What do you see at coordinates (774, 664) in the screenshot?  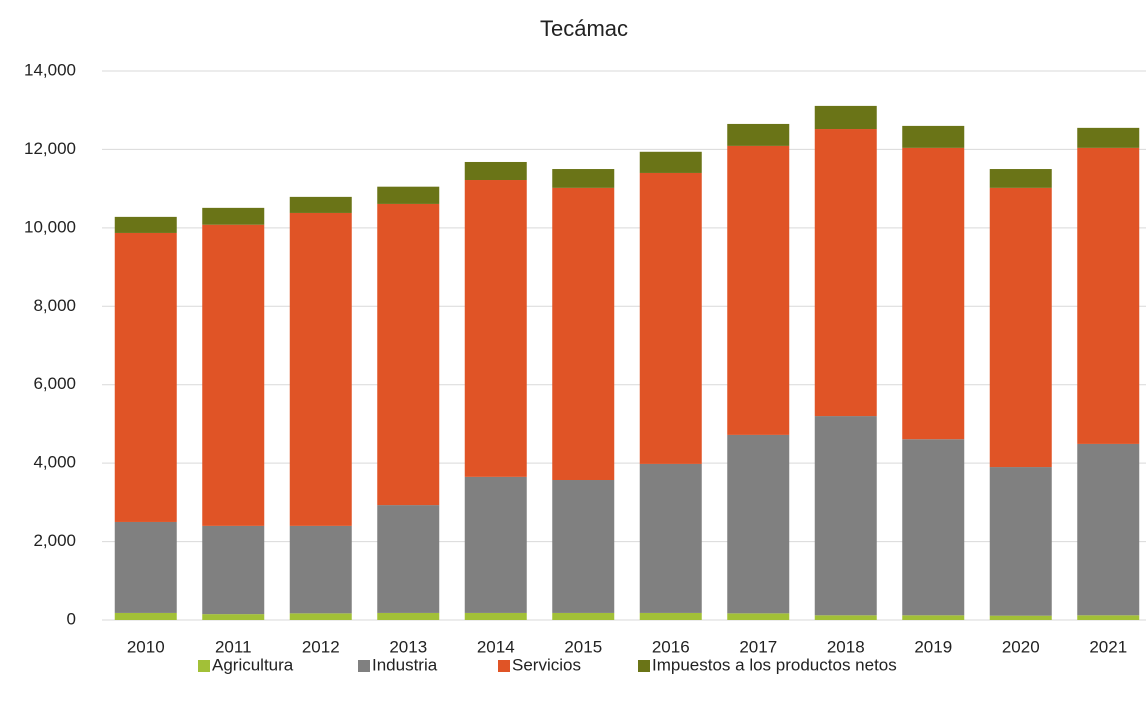 I see `legend-label: Impuestos a los productos netos` at bounding box center [774, 664].